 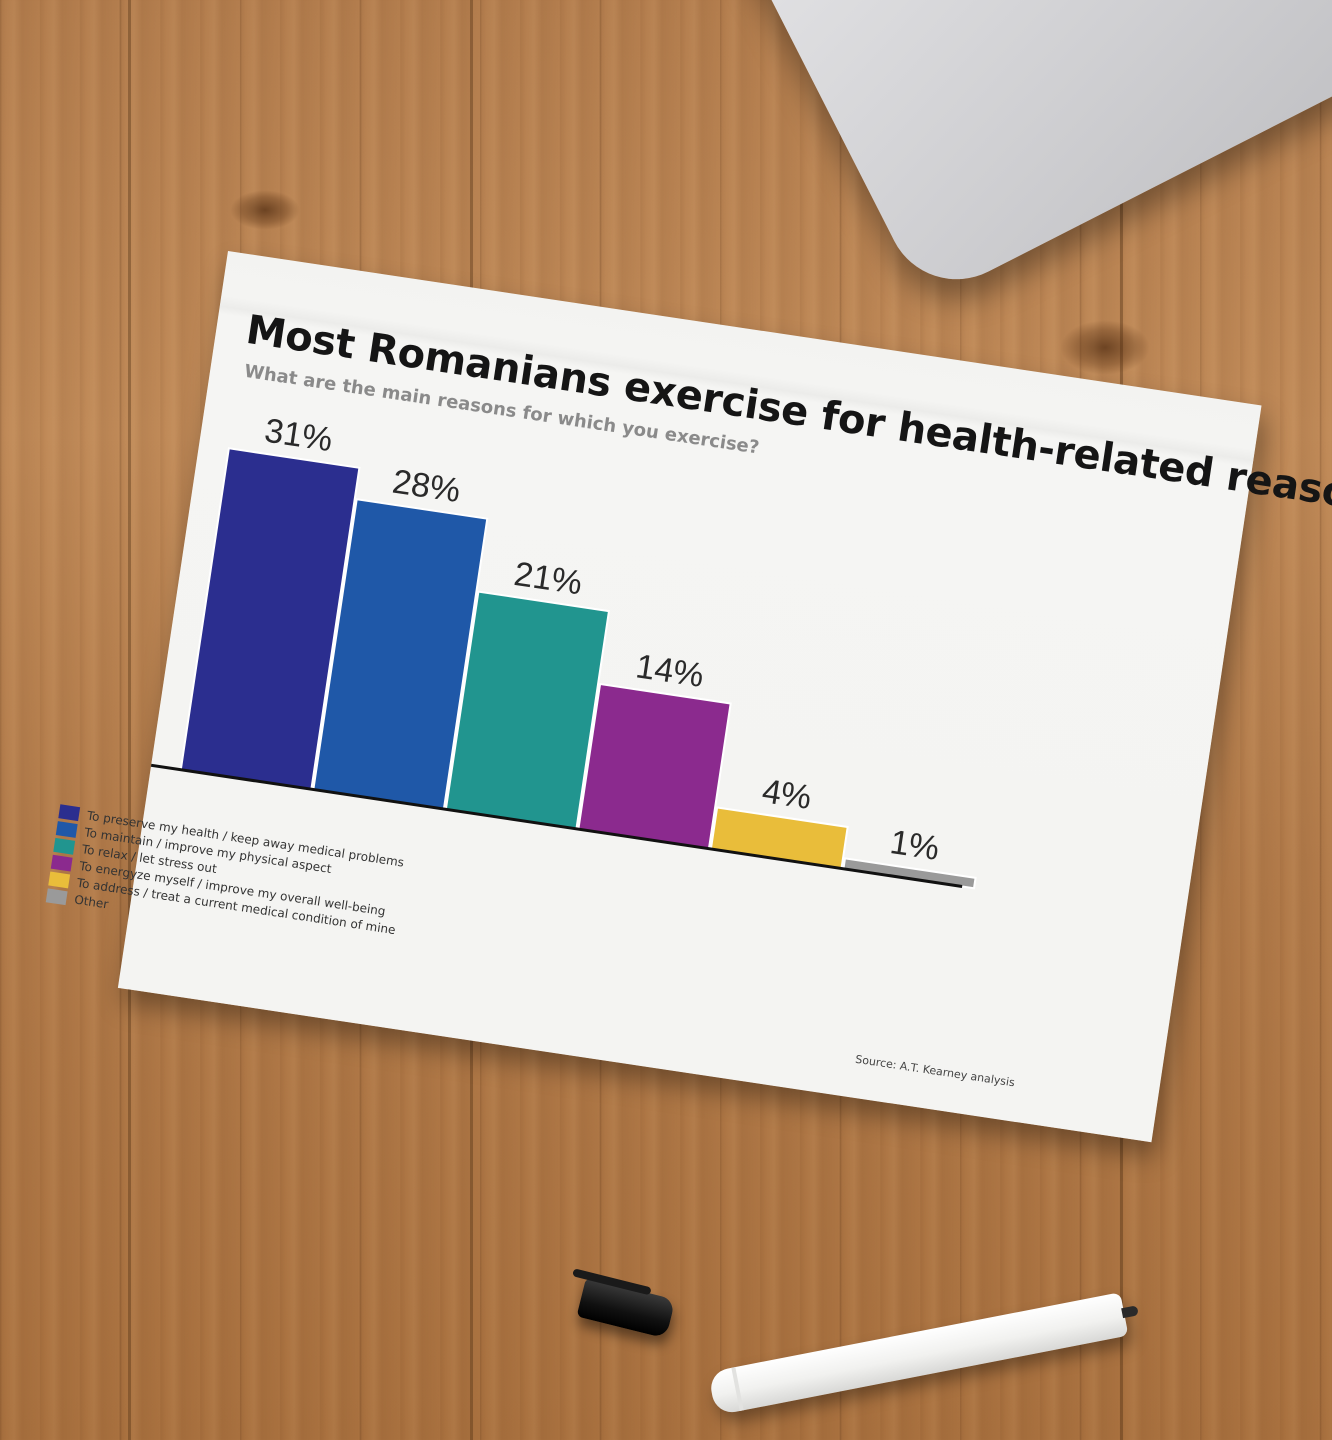 I want to click on wood-plank-seam, so click(x=129, y=720).